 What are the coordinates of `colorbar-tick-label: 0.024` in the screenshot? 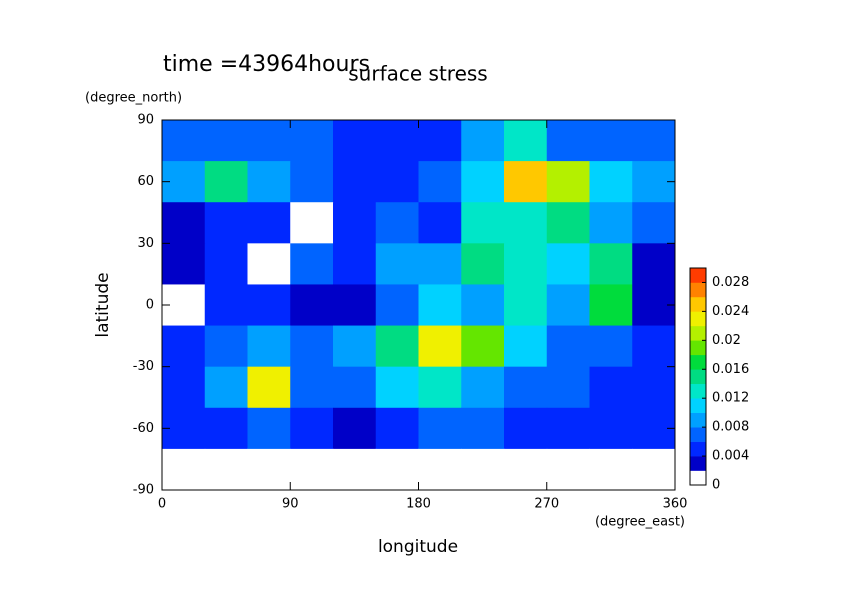 It's located at (730, 311).